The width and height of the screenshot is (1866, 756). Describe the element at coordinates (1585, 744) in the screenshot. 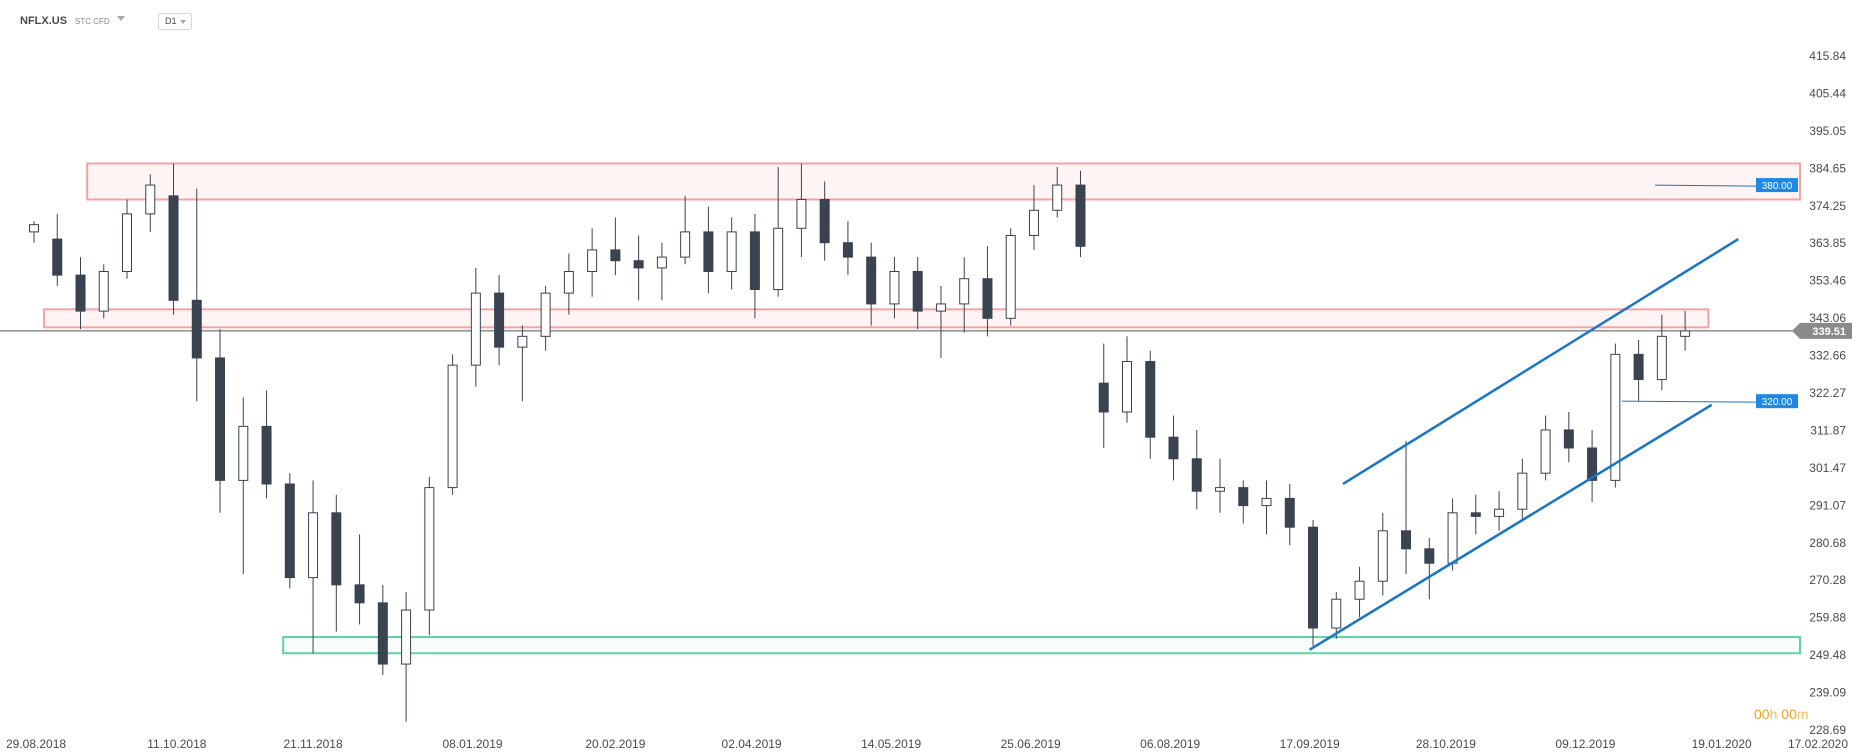

I see `x-tick-label: 09.12.2019` at that location.